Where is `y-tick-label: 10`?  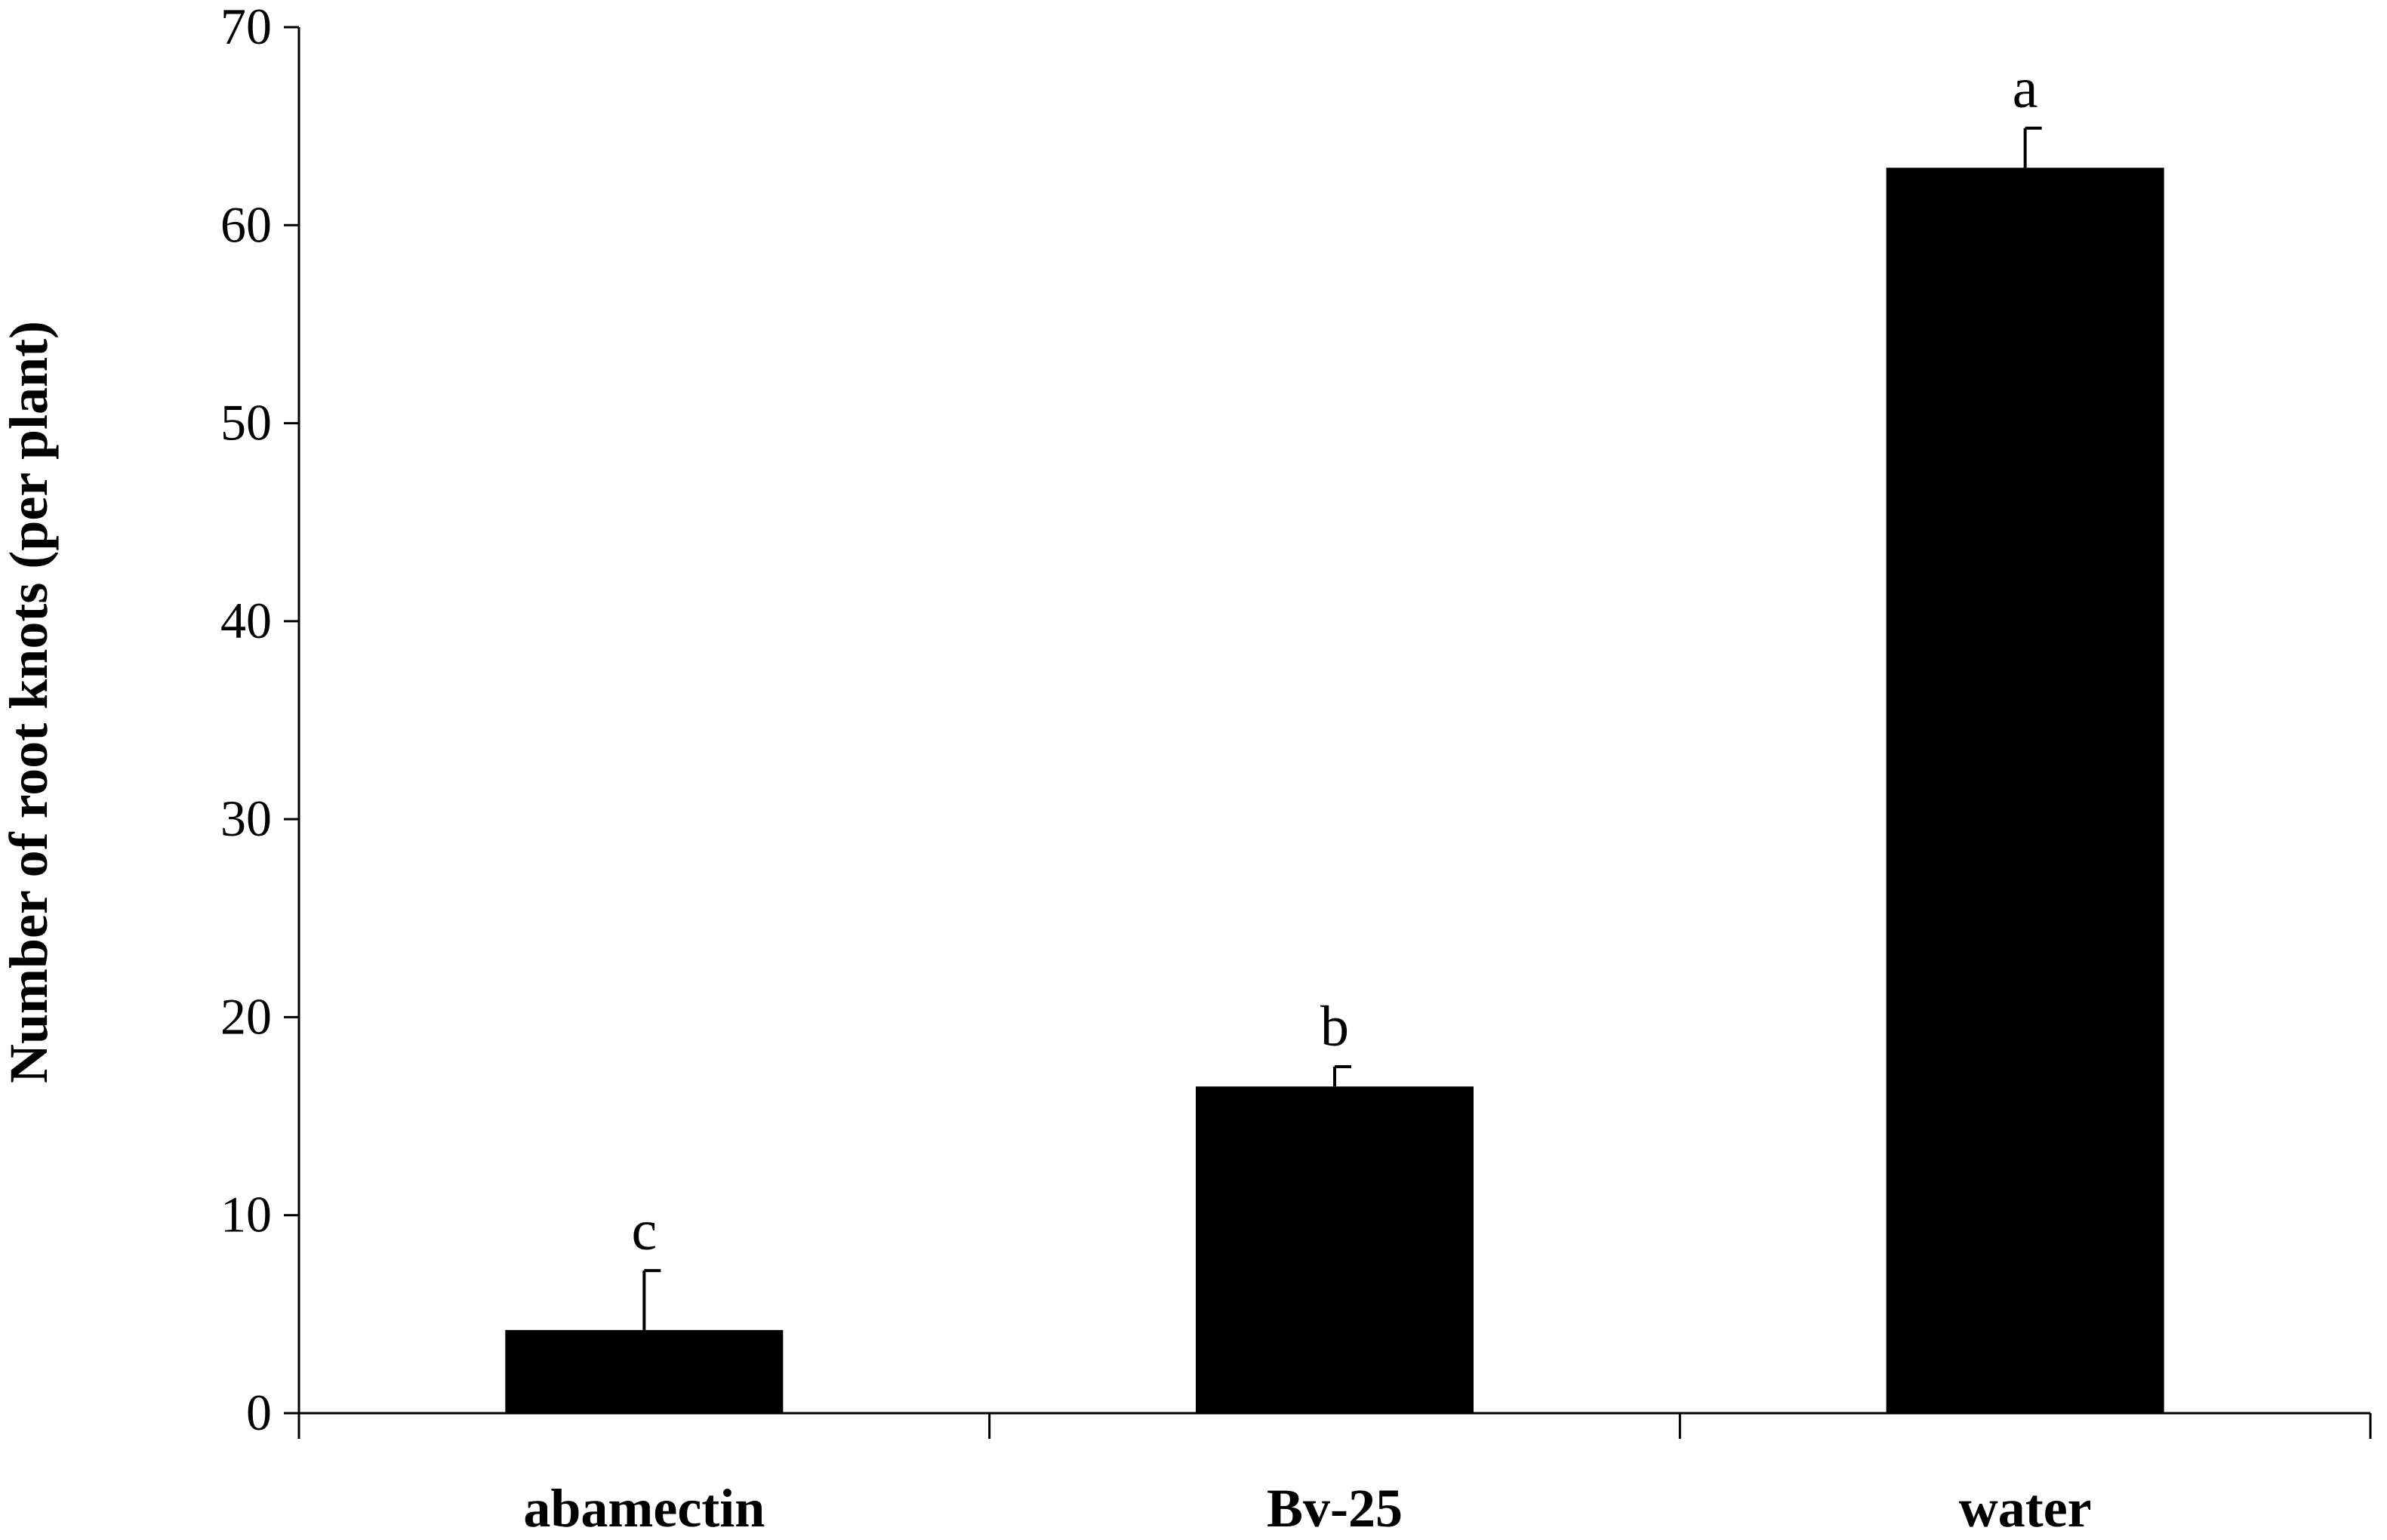 y-tick-label: 10 is located at coordinates (246, 1214).